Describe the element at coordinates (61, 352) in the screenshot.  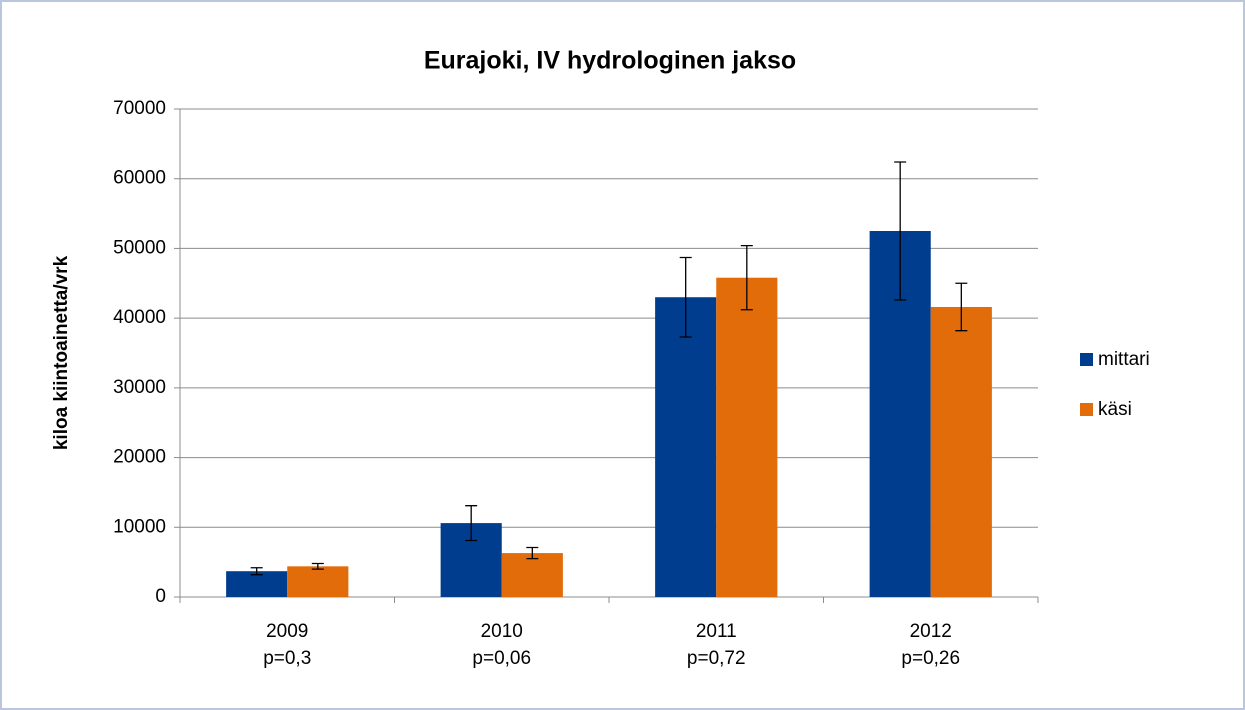
I see `y-axis-title: kiloa kiintoainetta/vrk` at that location.